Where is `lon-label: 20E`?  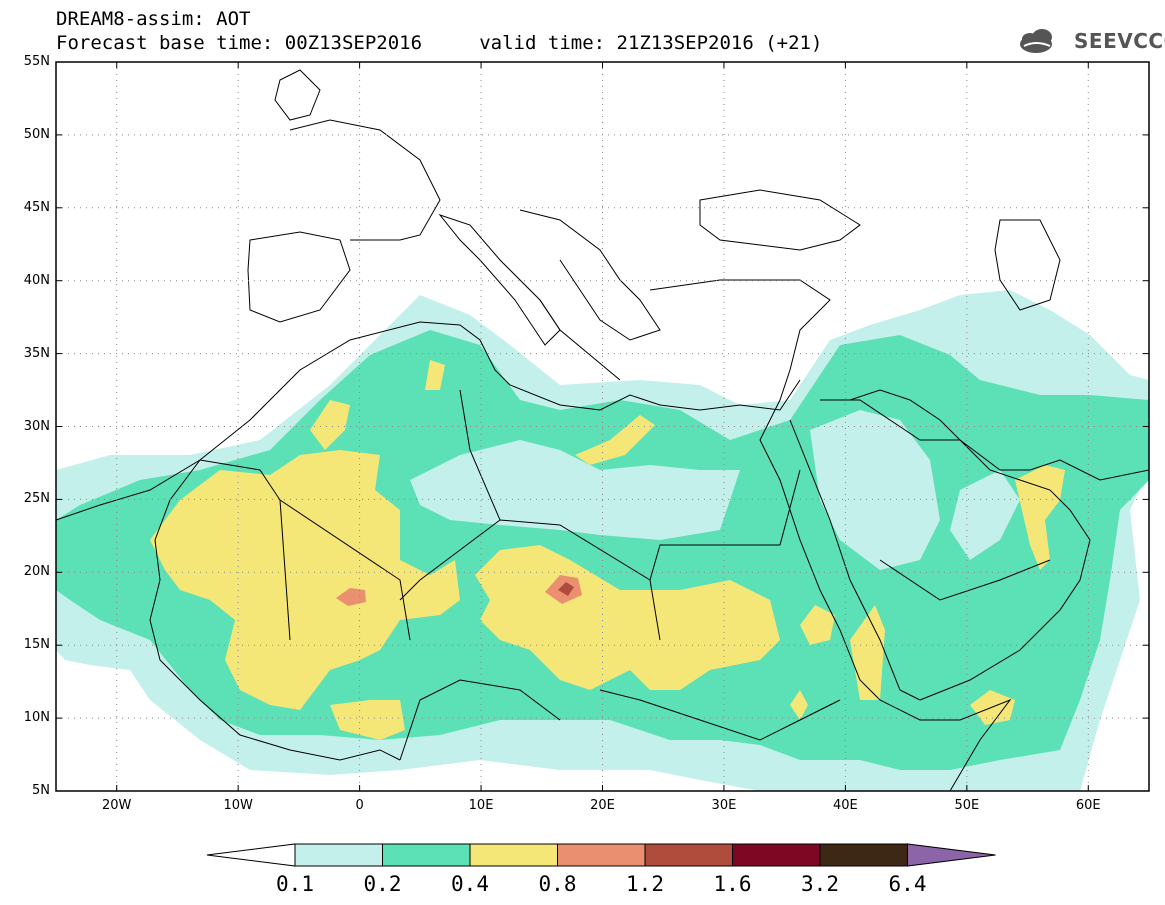 lon-label: 20E is located at coordinates (602, 805).